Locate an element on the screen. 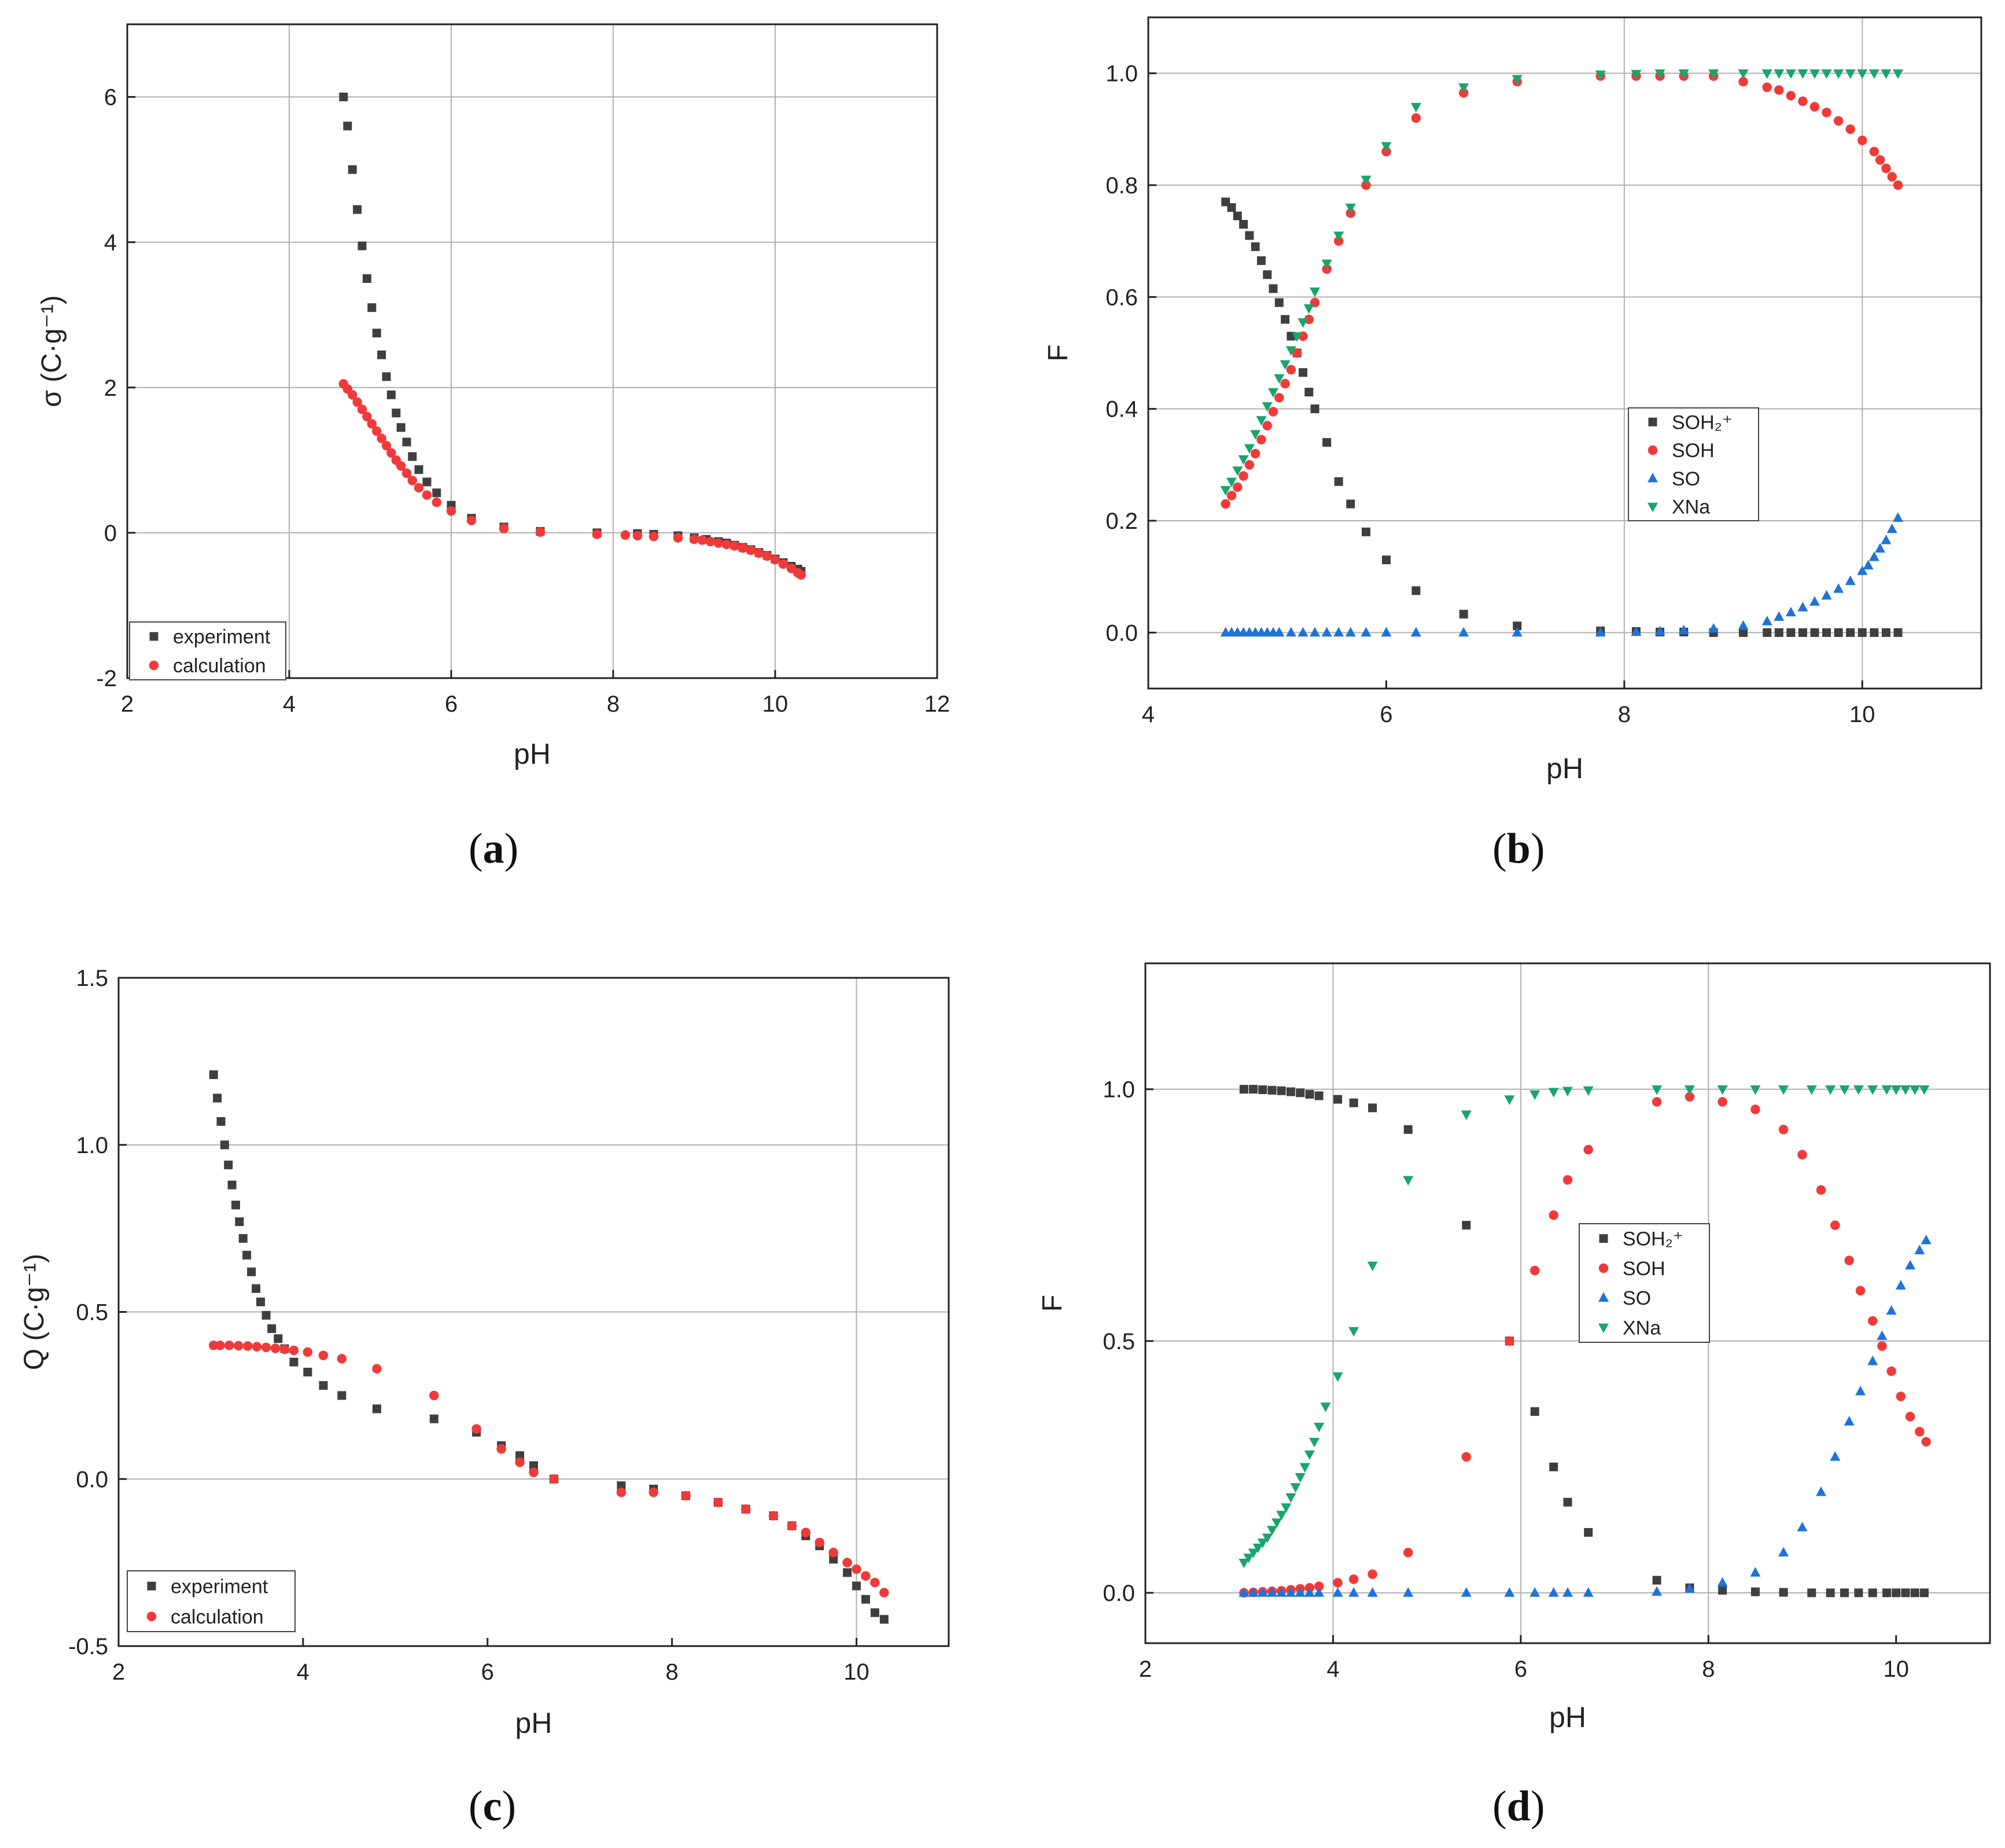  y-tick-label: 0.8 is located at coordinates (1121, 186).